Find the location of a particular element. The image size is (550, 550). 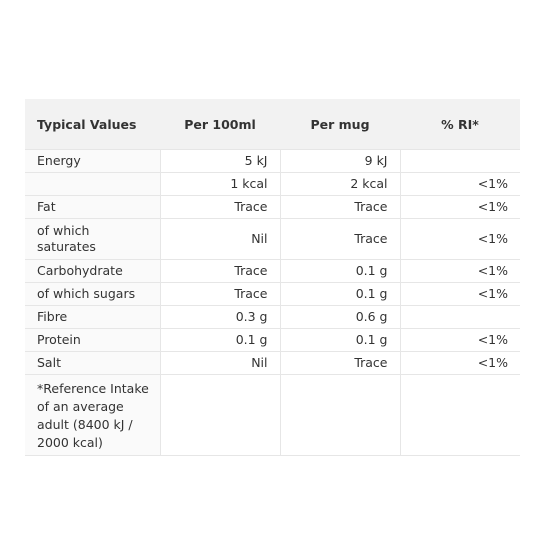

per-mug-value: 0.6 g is located at coordinates (340, 317).